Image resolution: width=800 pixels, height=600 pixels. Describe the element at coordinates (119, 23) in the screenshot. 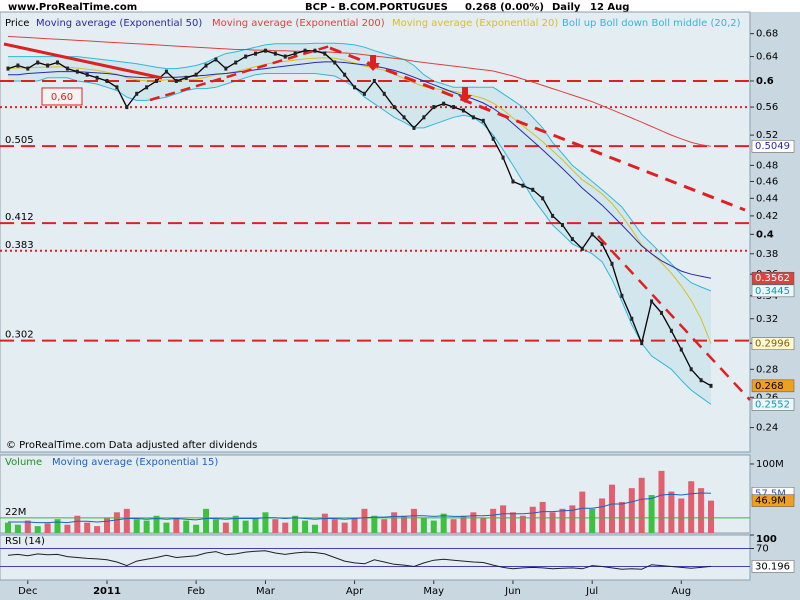

I see `legend-entry: Moving average (Exponential 50)` at that location.